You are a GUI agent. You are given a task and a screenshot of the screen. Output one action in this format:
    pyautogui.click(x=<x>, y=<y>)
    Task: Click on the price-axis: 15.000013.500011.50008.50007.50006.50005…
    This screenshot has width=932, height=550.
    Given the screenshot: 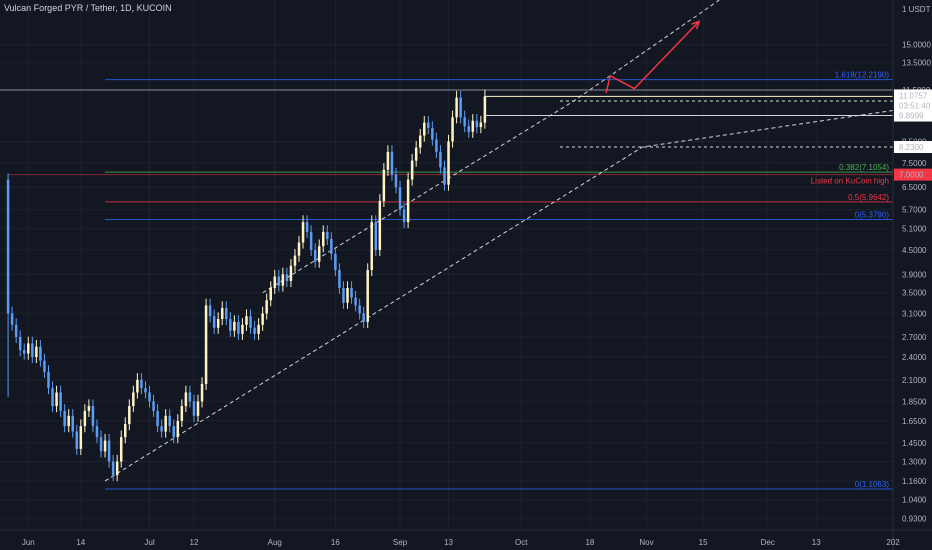 What is the action you would take?
    pyautogui.click(x=912, y=275)
    